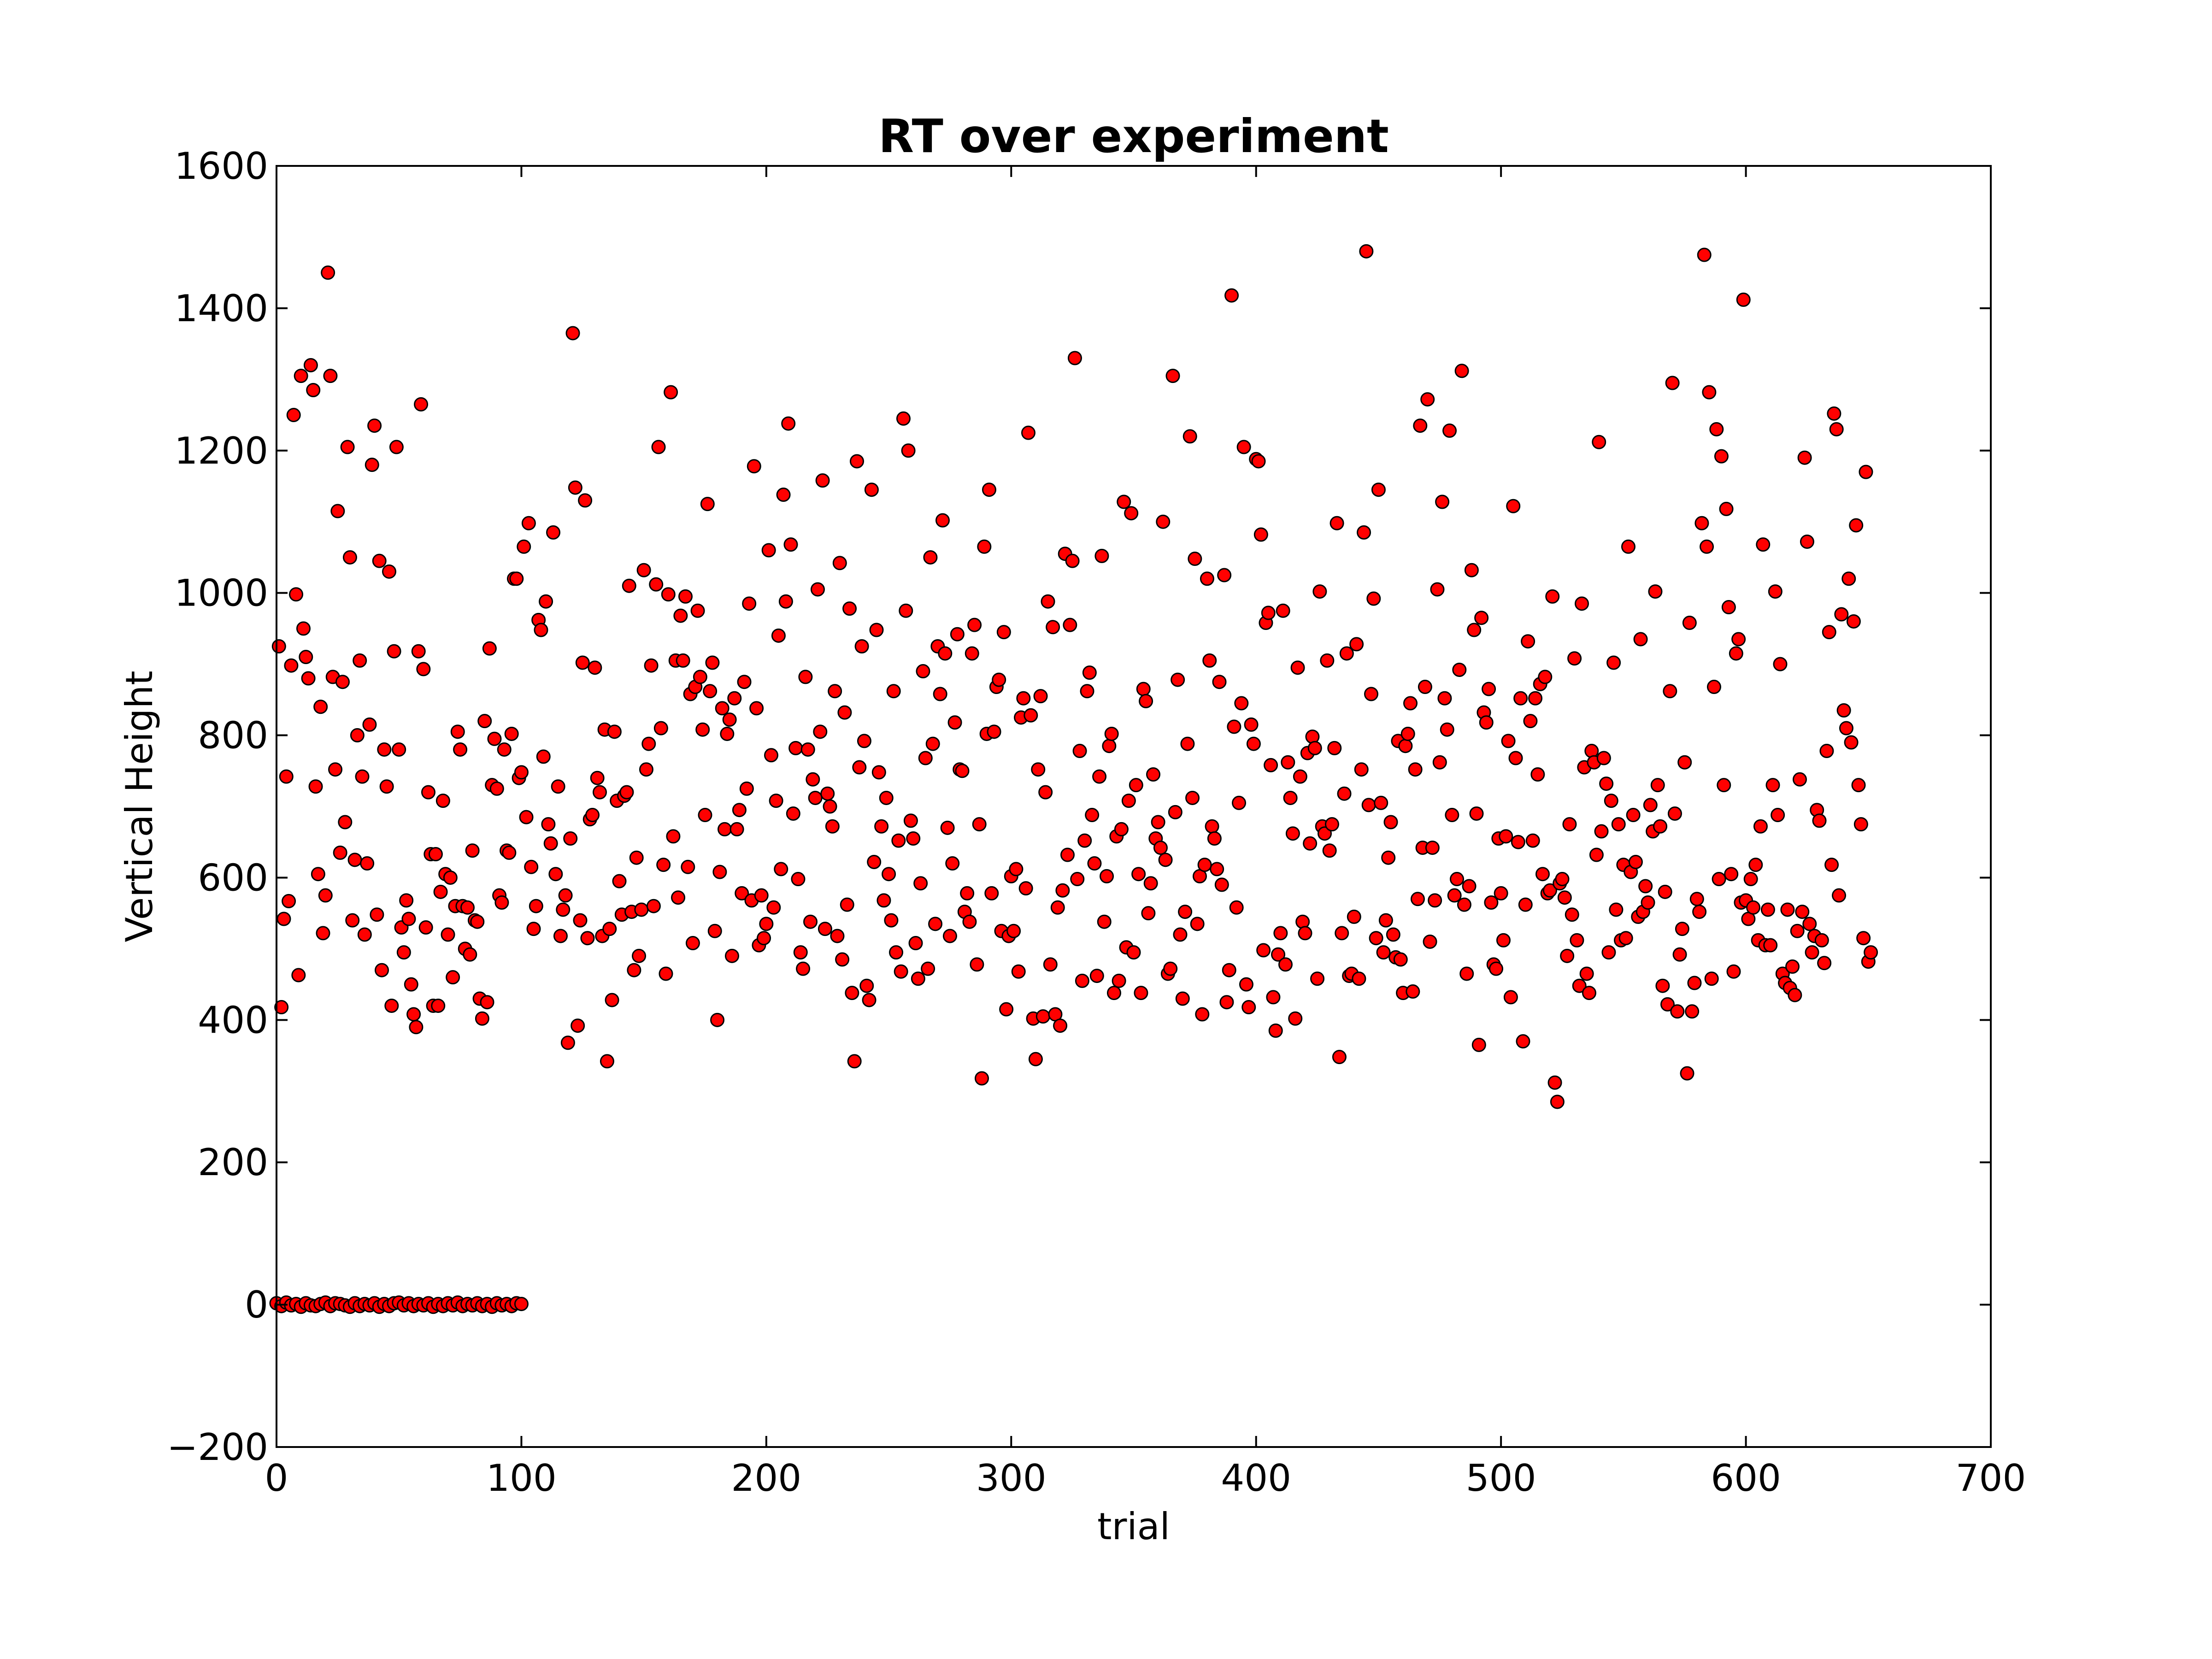 The width and height of the screenshot is (2212, 1659). What do you see at coordinates (221, 450) in the screenshot?
I see `y-tick-label: 1200` at bounding box center [221, 450].